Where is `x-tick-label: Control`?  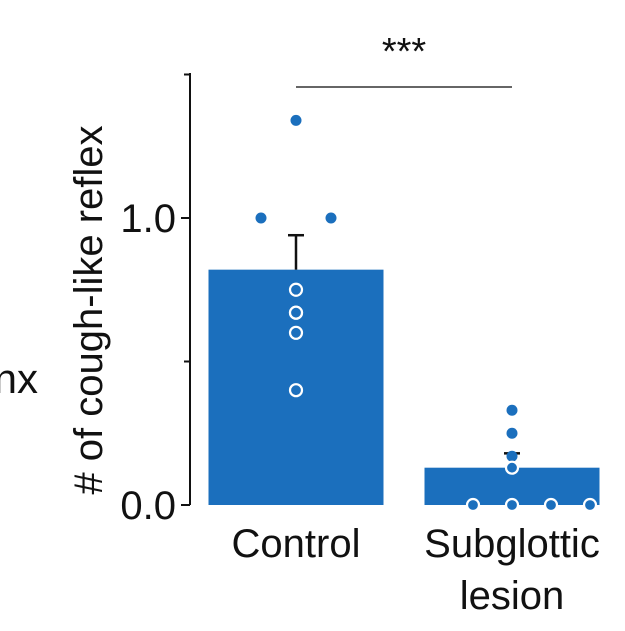
x-tick-label: Control is located at coordinates (296, 544).